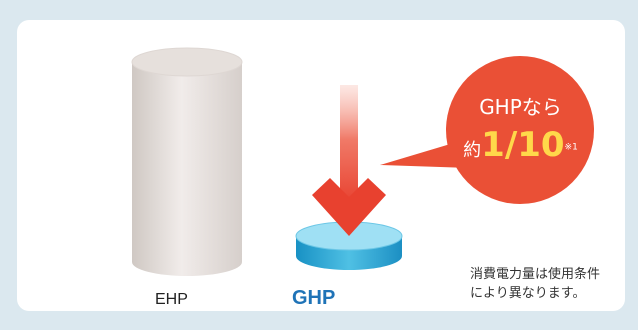 The width and height of the screenshot is (638, 330). What do you see at coordinates (314, 298) in the screenshot?
I see `tick-label-ghp: GHP` at bounding box center [314, 298].